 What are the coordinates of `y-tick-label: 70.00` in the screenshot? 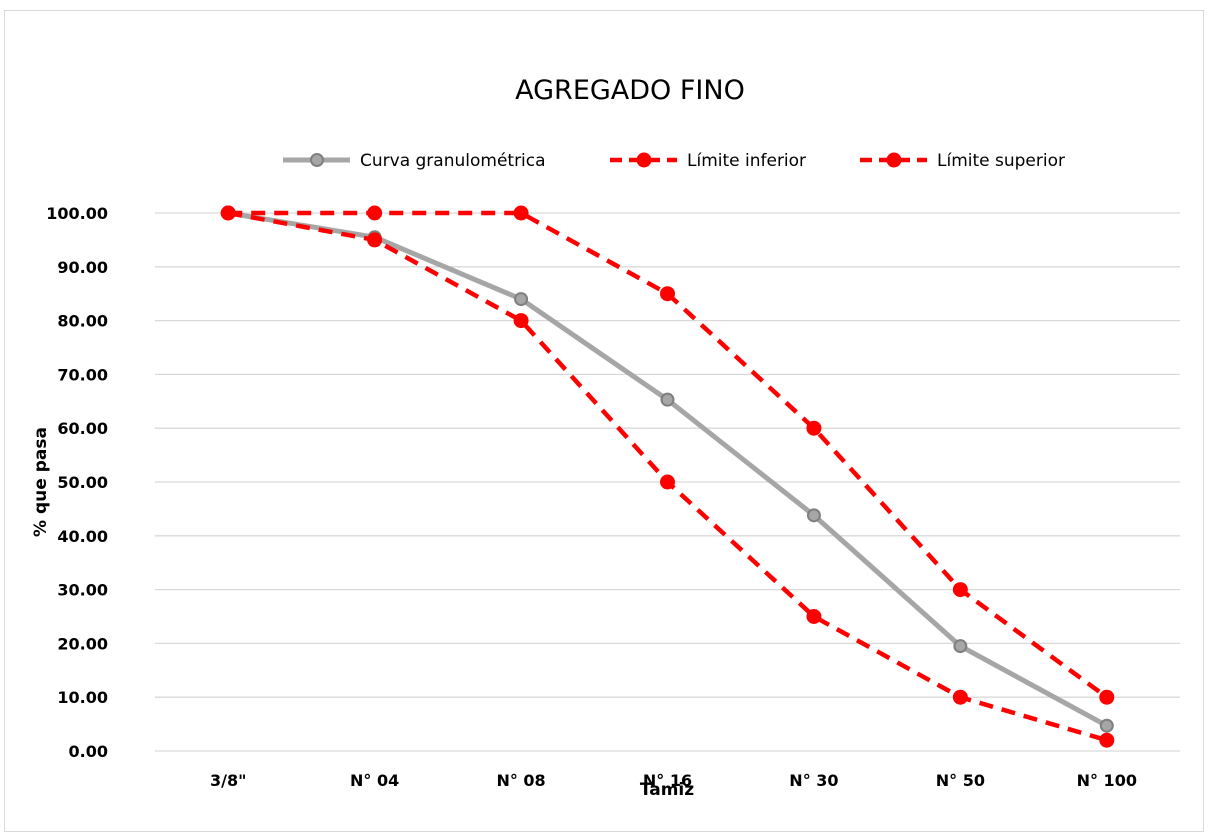 It's located at (82, 374).